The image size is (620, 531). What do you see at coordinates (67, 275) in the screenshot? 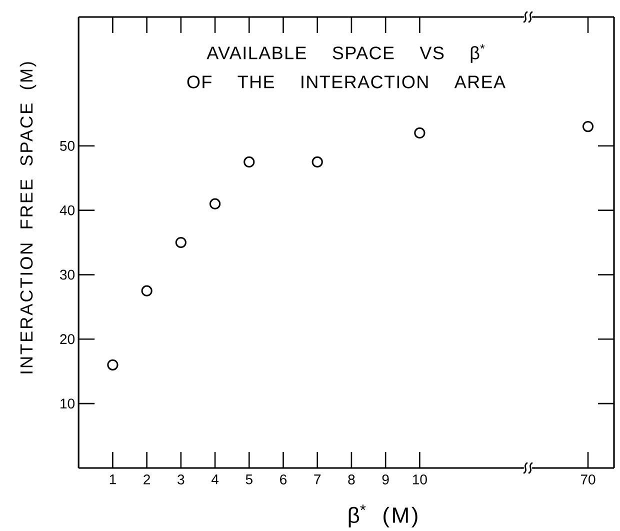
I see `y-tick-label: 30` at bounding box center [67, 275].